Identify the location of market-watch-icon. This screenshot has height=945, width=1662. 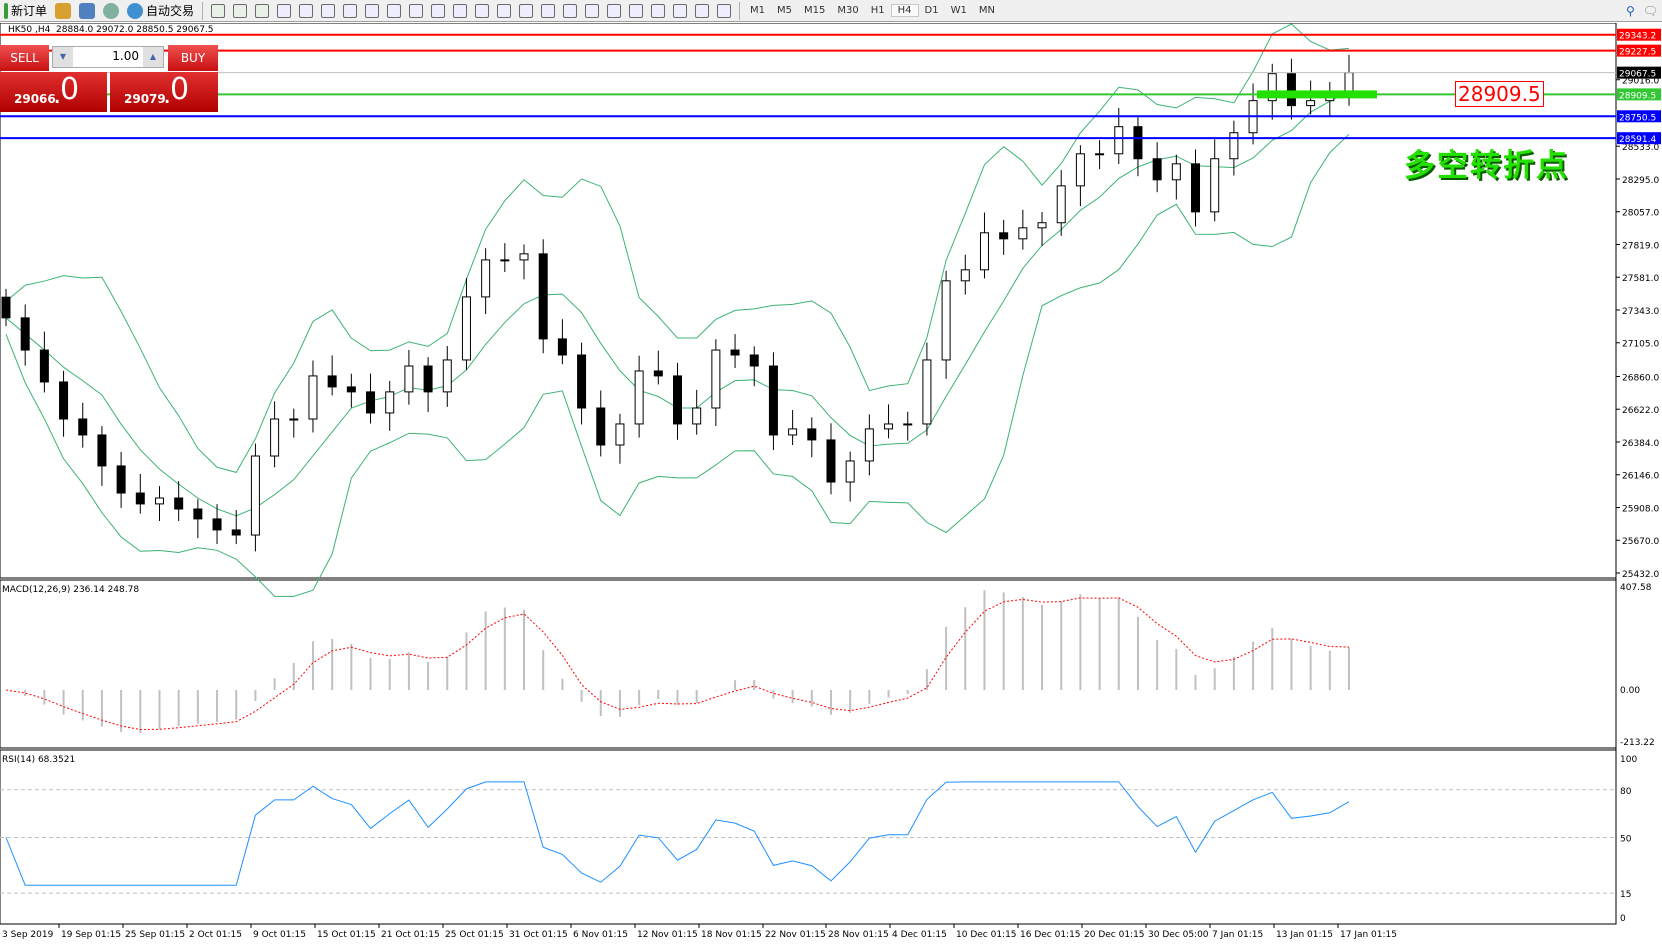
(87, 10).